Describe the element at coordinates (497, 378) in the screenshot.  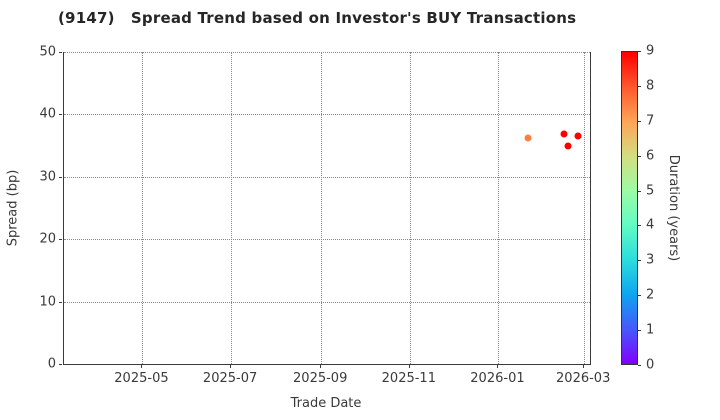
I see `x-tick-label: 2026-01` at that location.